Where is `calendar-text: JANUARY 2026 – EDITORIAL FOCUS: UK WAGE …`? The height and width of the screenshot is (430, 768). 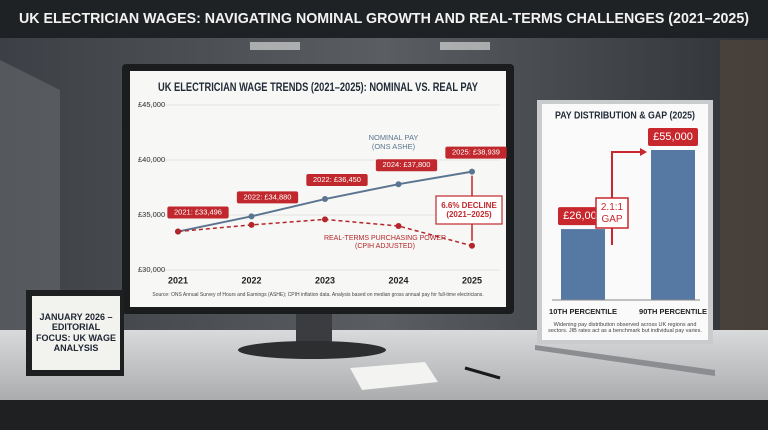 calendar-text: JANUARY 2026 – EDITORIAL FOCUS: UK WAGE … is located at coordinates (76, 333).